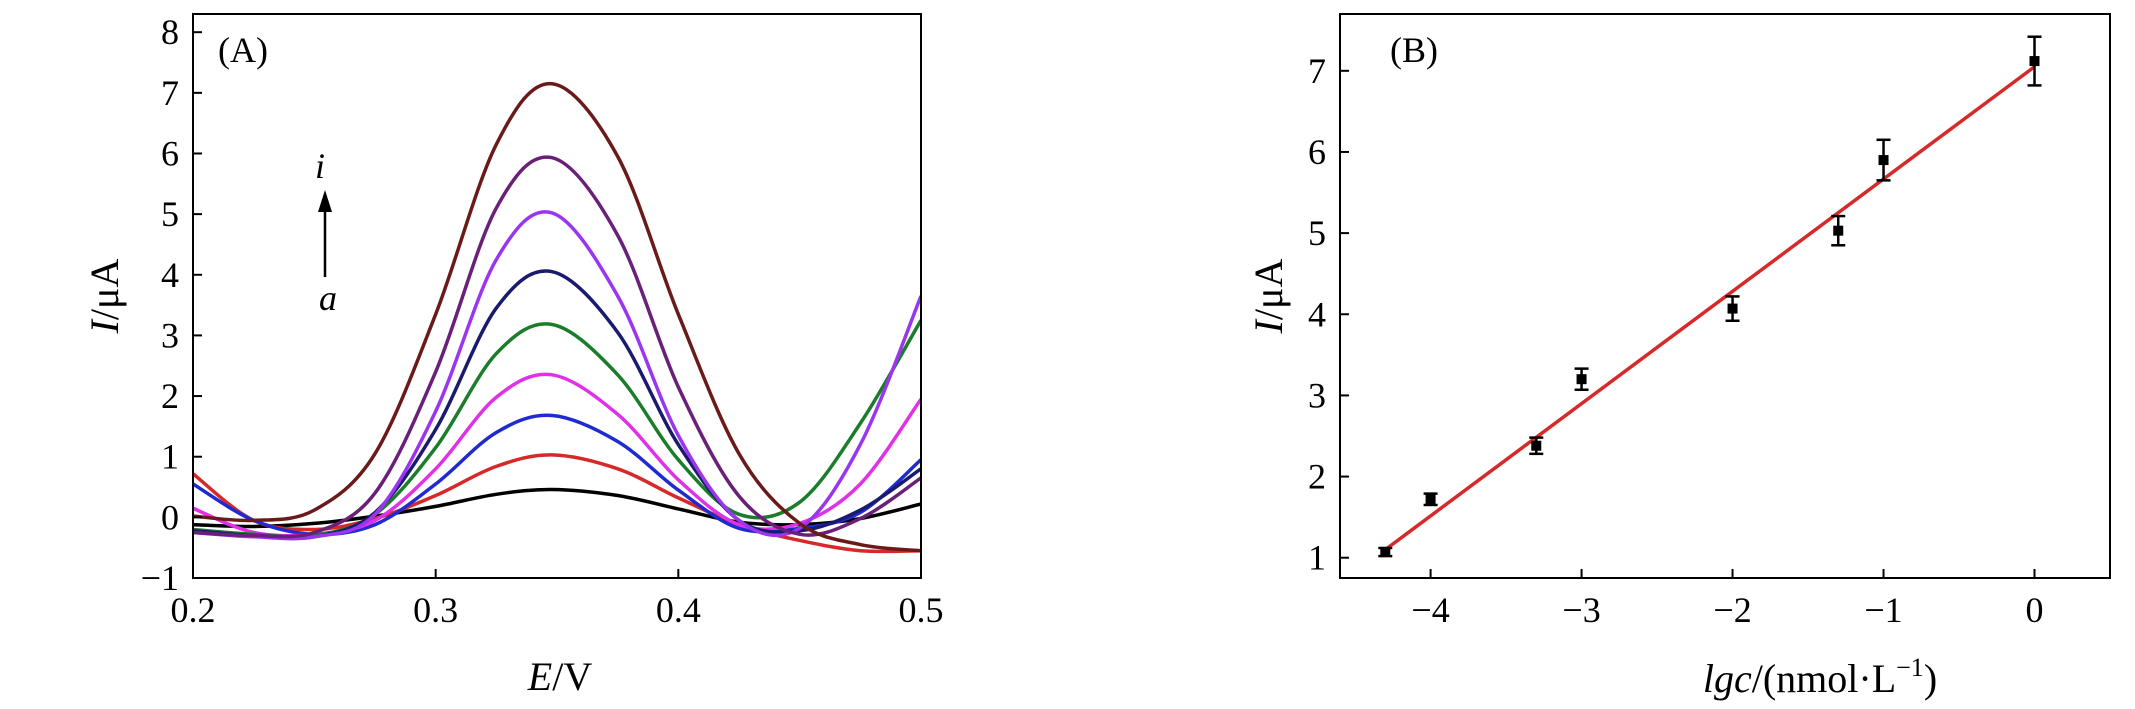 This screenshot has width=2135, height=709. What do you see at coordinates (435, 610) in the screenshot?
I see `chart-a-xtick-label: 0.3` at bounding box center [435, 610].